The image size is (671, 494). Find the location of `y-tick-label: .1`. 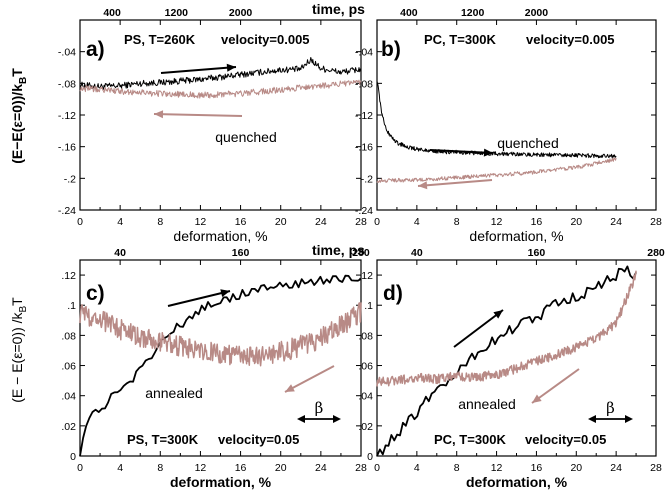

y-tick-label: .1 is located at coordinates (368, 306).